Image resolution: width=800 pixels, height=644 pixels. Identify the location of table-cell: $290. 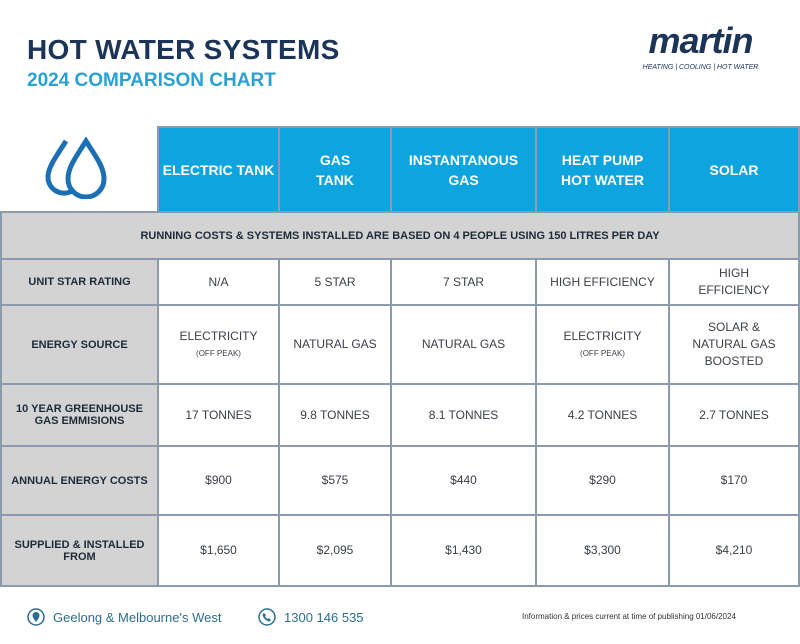
(602, 480).